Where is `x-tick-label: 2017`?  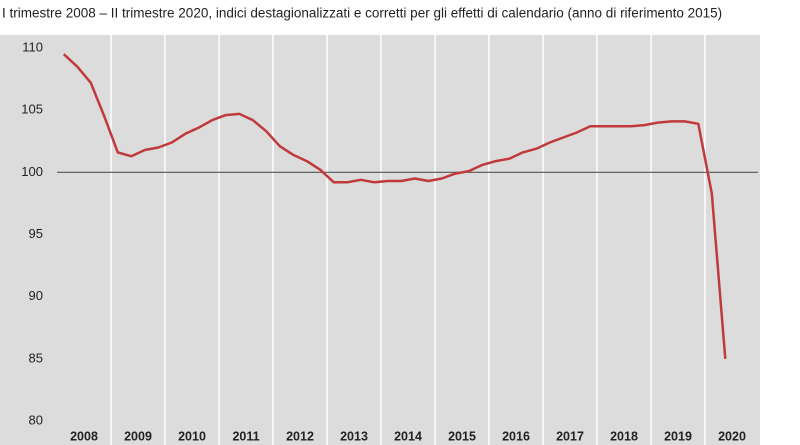 x-tick-label: 2017 is located at coordinates (570, 436).